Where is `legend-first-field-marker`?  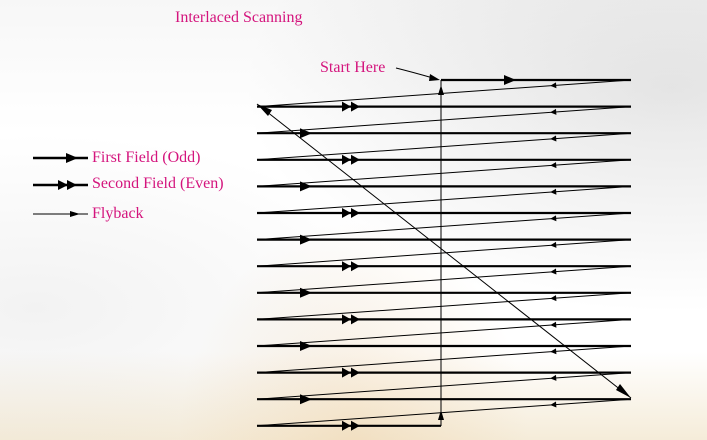 legend-first-field-marker is located at coordinates (60, 158).